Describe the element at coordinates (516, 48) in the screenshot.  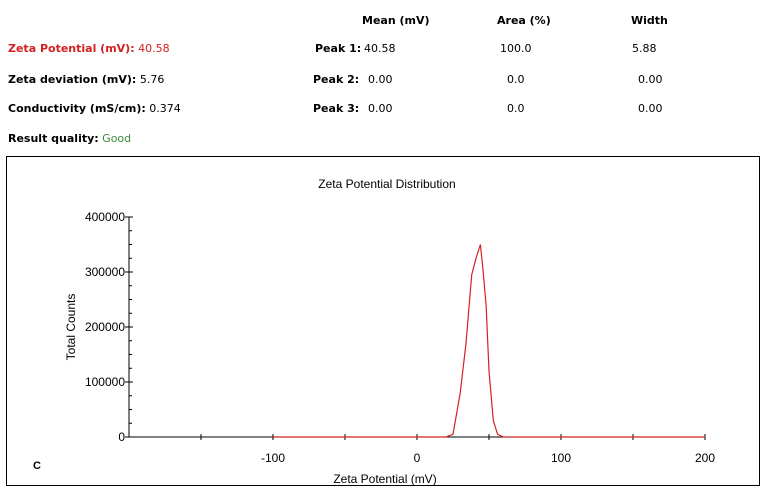
I see `peak-1-area: 100.0` at that location.